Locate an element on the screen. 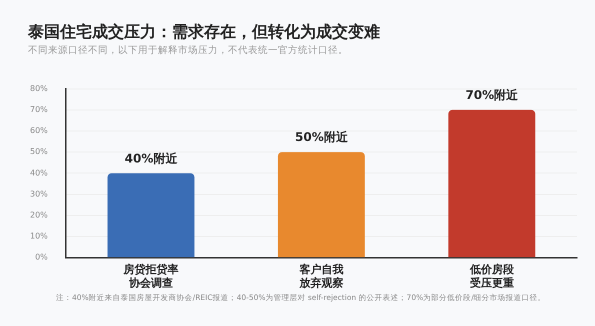 Image resolution: width=595 pixels, height=326 pixels. x-tick-label: 房贷拒贷率协会调查 is located at coordinates (150, 276).